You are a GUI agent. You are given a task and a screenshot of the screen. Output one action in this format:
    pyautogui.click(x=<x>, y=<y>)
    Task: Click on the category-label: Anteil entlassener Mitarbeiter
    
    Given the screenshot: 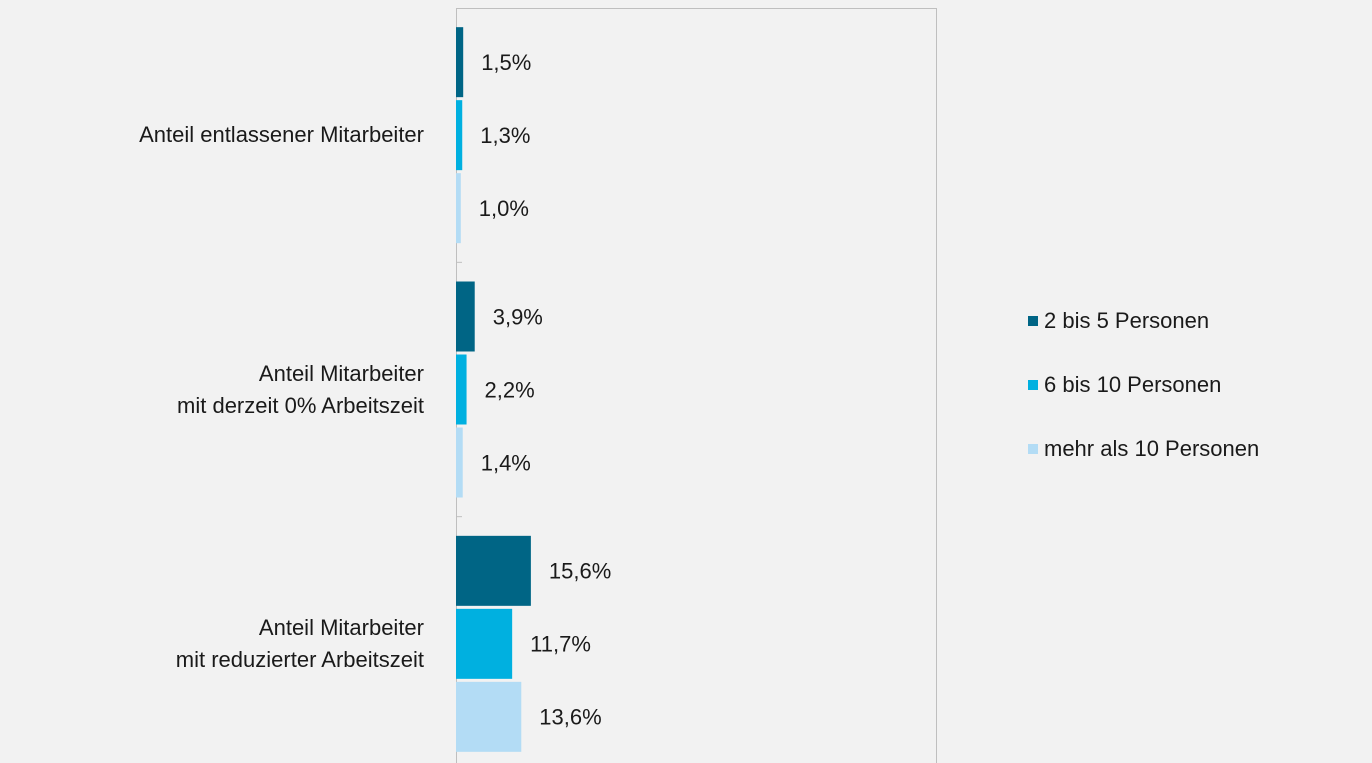 What is the action you would take?
    pyautogui.click(x=281, y=135)
    